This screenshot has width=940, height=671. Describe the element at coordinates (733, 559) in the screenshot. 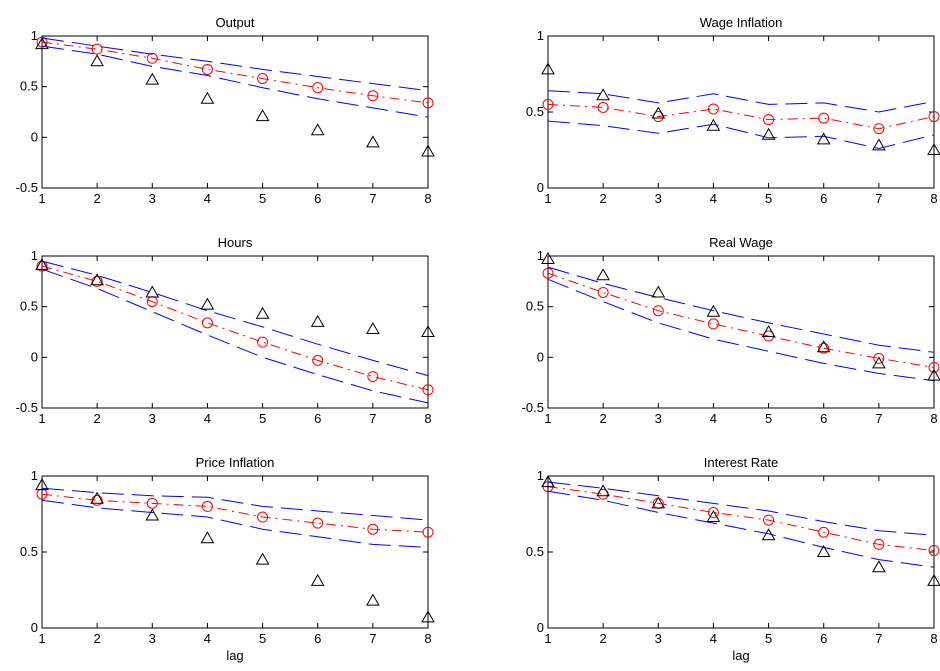

I see `chart-panel-6: Interest Rate 0 0.5 1 1 2 3 4 5 6 7 8 lag` at that location.